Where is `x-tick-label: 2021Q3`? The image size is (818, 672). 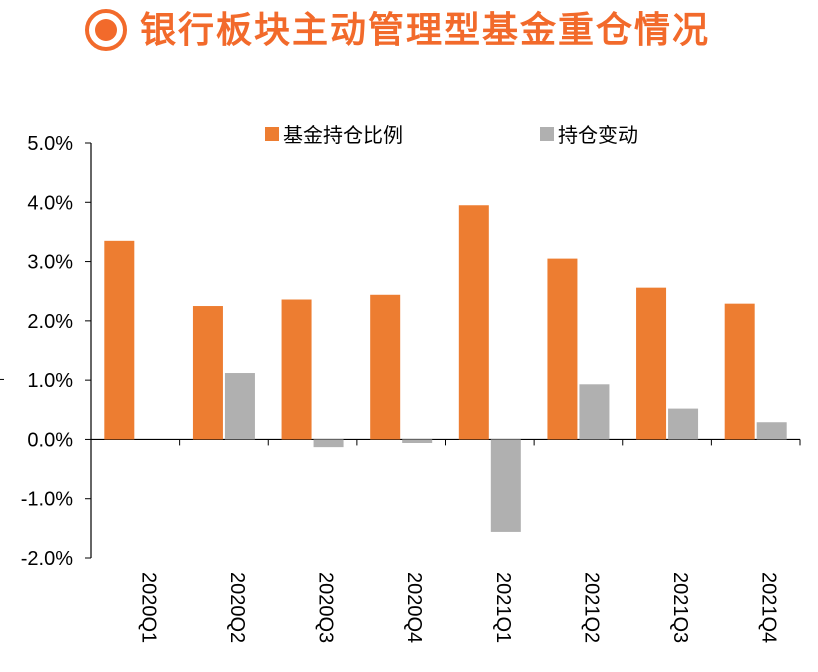
x-tick-label: 2021Q3 is located at coordinates (680, 607).